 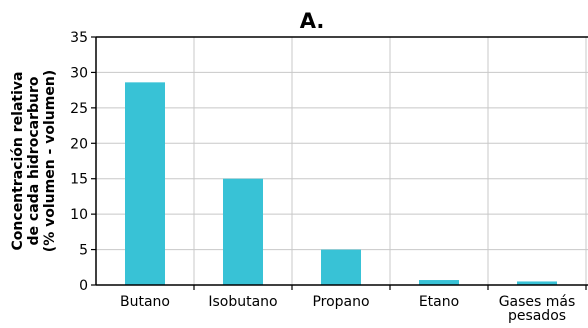 I want to click on y-tick-label: 20, so click(x=79, y=144).